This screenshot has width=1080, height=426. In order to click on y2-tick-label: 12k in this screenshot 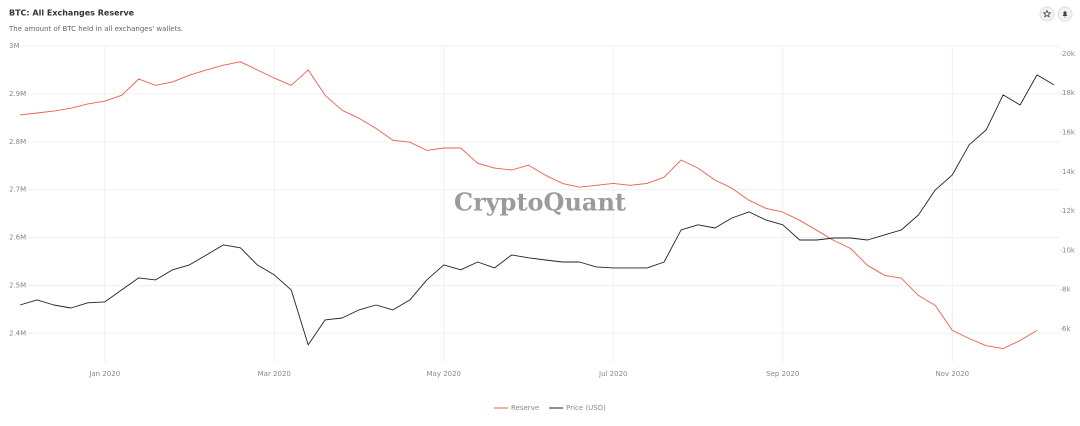, I will do `click(1069, 211)`.